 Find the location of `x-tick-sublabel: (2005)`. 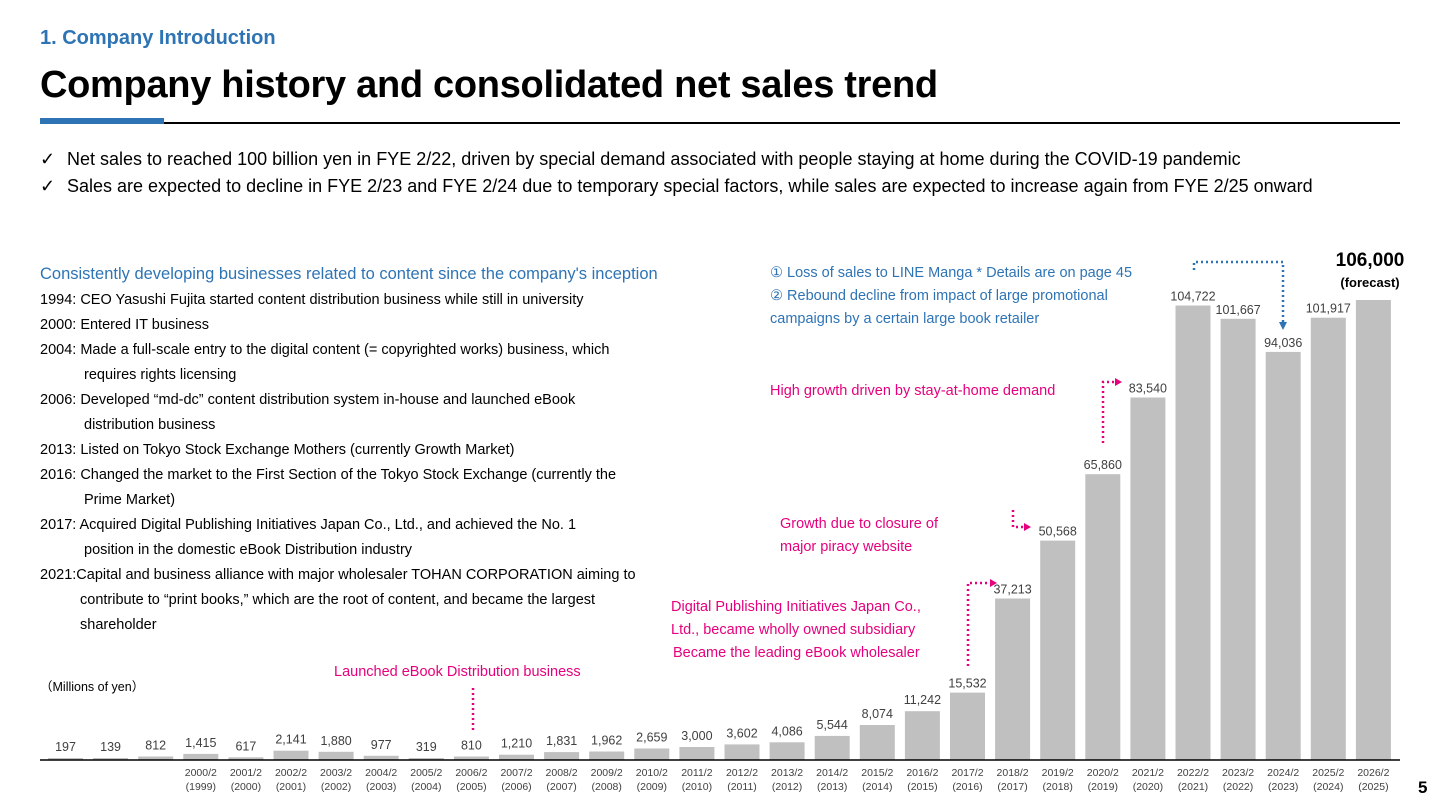

x-tick-sublabel: (2005) is located at coordinates (471, 787).